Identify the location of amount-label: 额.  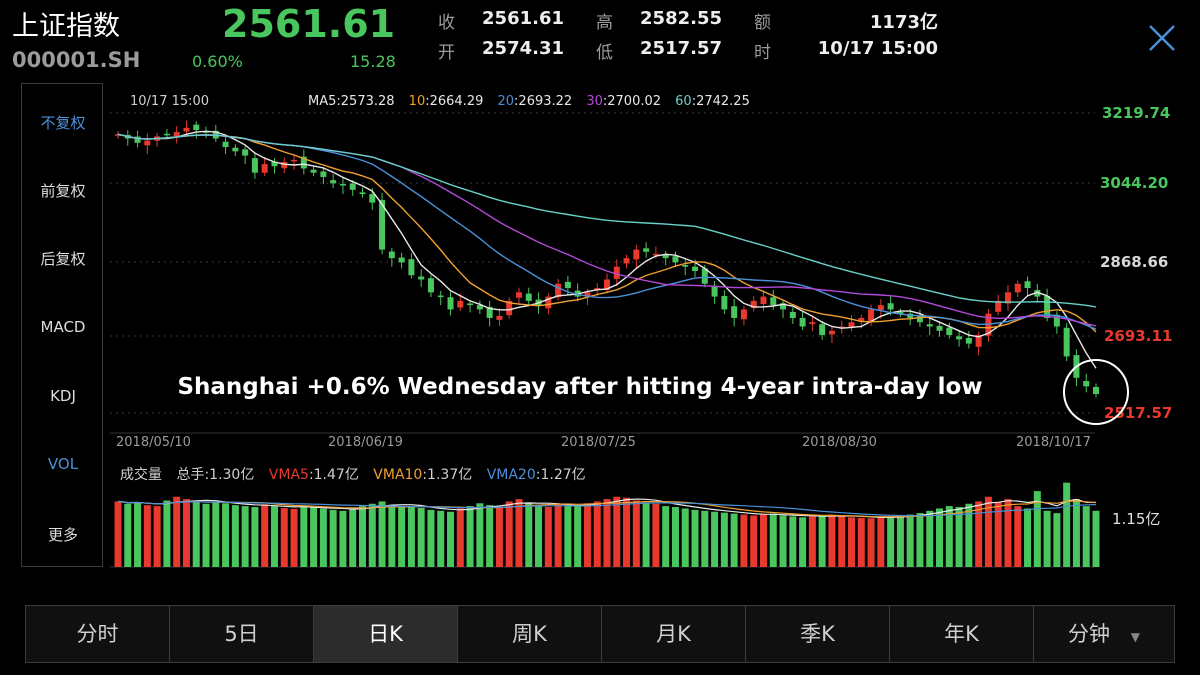
(762, 23).